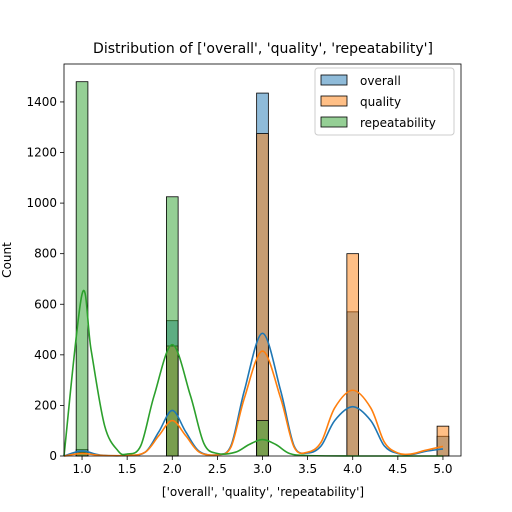 The height and width of the screenshot is (512, 512). What do you see at coordinates (172, 326) in the screenshot?
I see `bar-repeatability-2.0` at bounding box center [172, 326].